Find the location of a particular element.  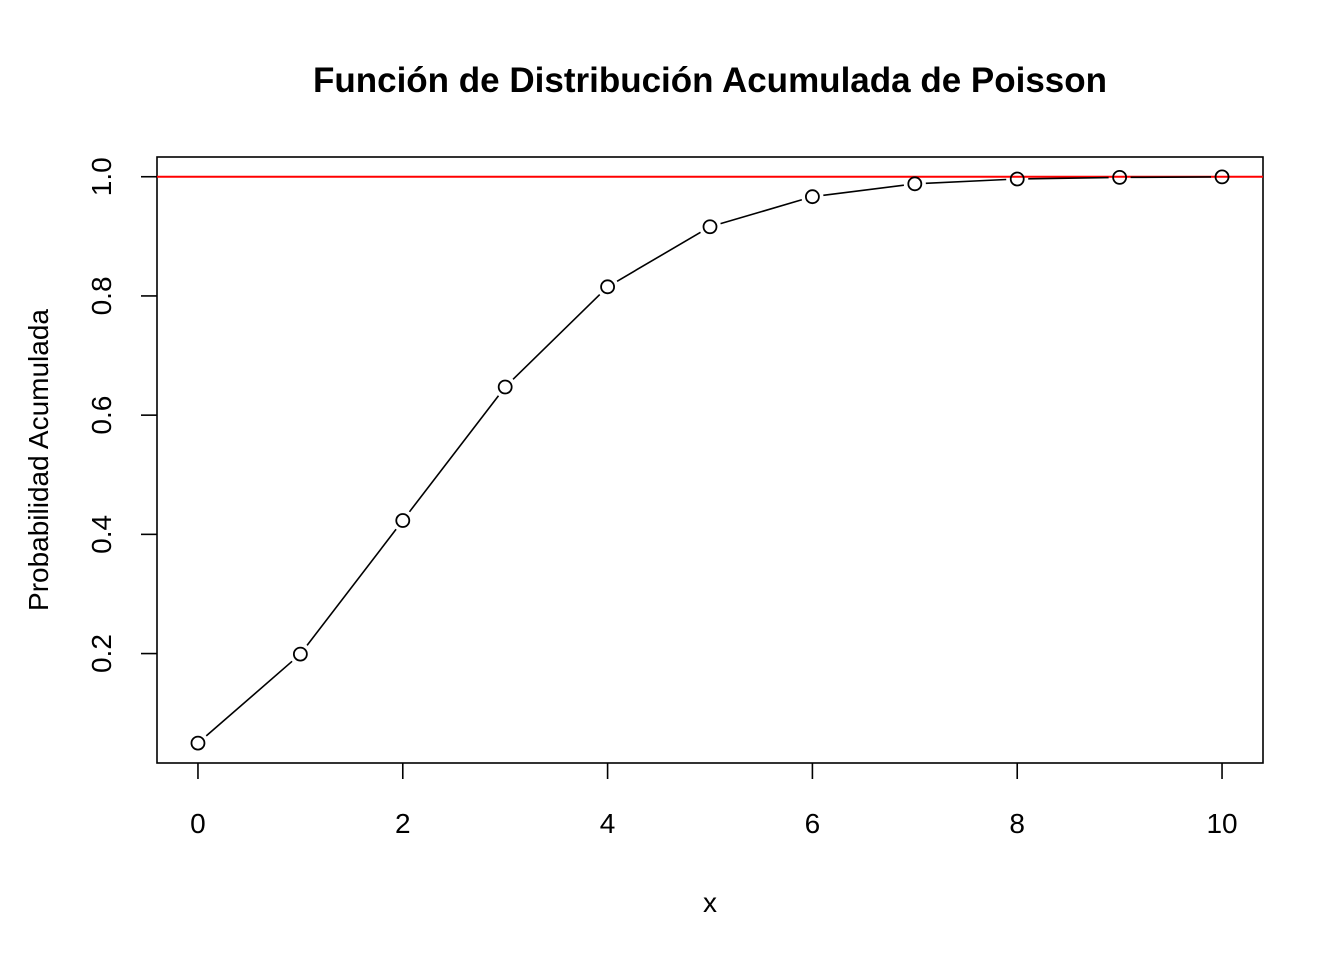

x-axis-label: x is located at coordinates (710, 902).